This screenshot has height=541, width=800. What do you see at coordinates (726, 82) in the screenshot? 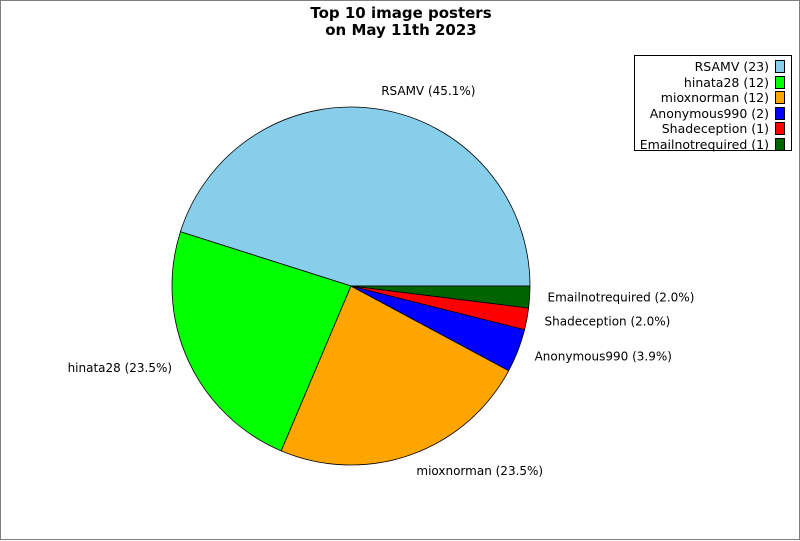
I see `legend-label: hinata28 (12)` at bounding box center [726, 82].